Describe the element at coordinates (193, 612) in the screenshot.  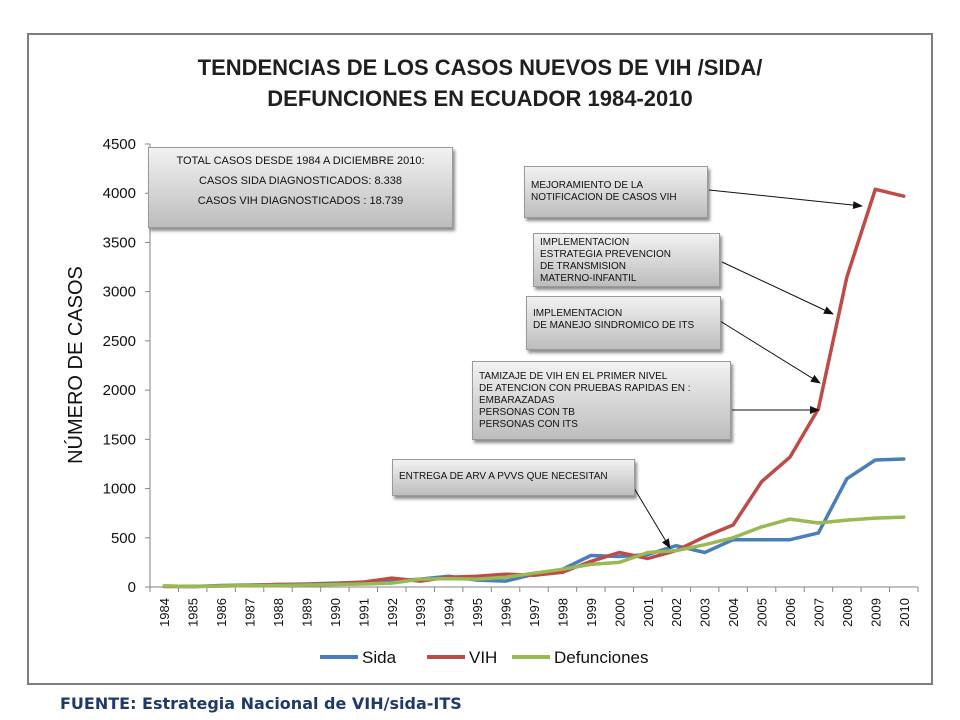
I see `x-tick-label: 1985` at that location.